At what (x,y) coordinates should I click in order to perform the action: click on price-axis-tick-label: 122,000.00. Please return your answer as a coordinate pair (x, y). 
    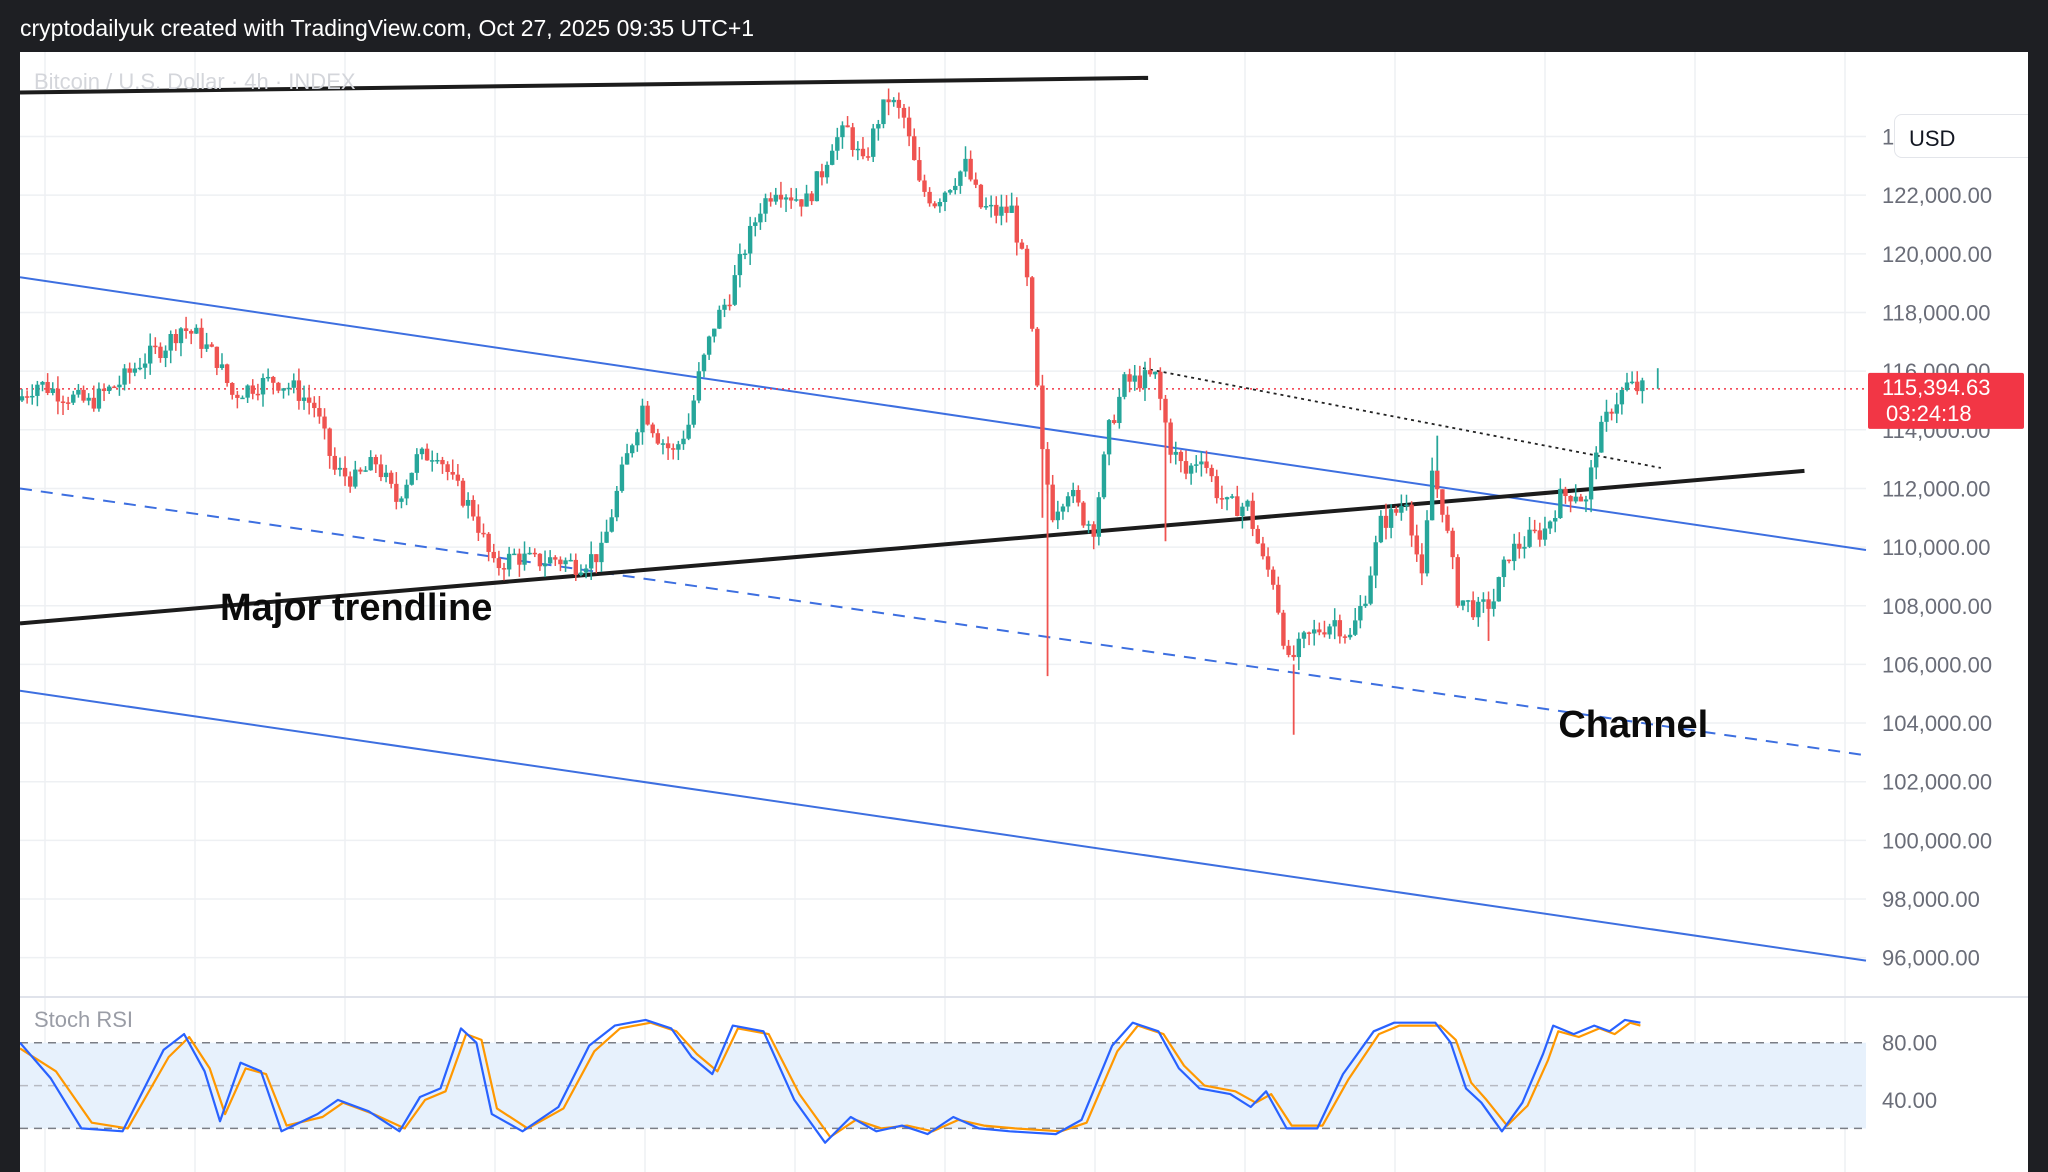
    Looking at the image, I should click on (1937, 195).